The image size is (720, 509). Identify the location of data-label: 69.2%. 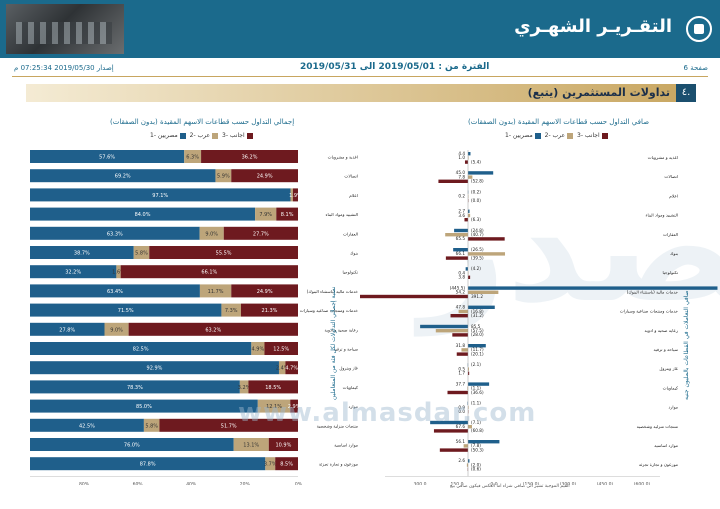
(123, 177).